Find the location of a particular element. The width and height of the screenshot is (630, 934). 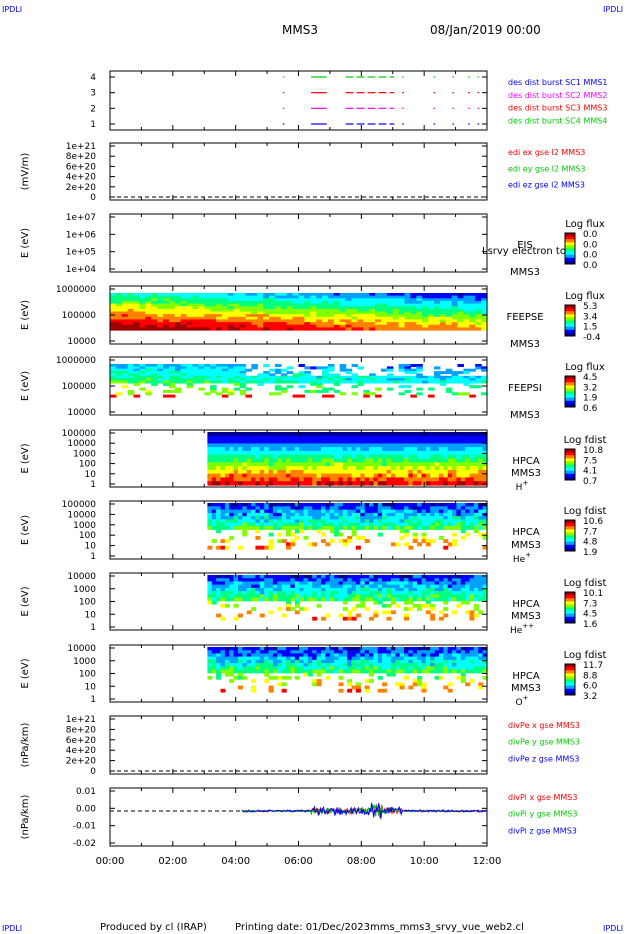

colorbar-tick-label: 7.3 is located at coordinates (590, 604).